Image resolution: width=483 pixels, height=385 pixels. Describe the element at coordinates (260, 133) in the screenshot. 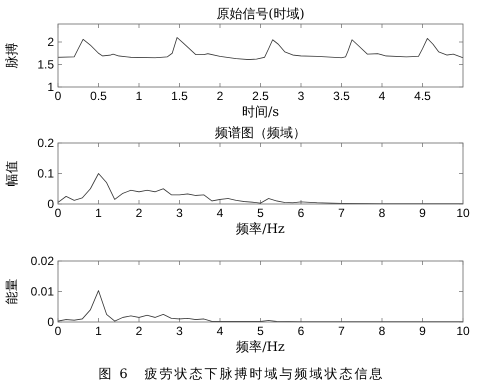

I see `chart-title: 频谱图（频域）` at that location.